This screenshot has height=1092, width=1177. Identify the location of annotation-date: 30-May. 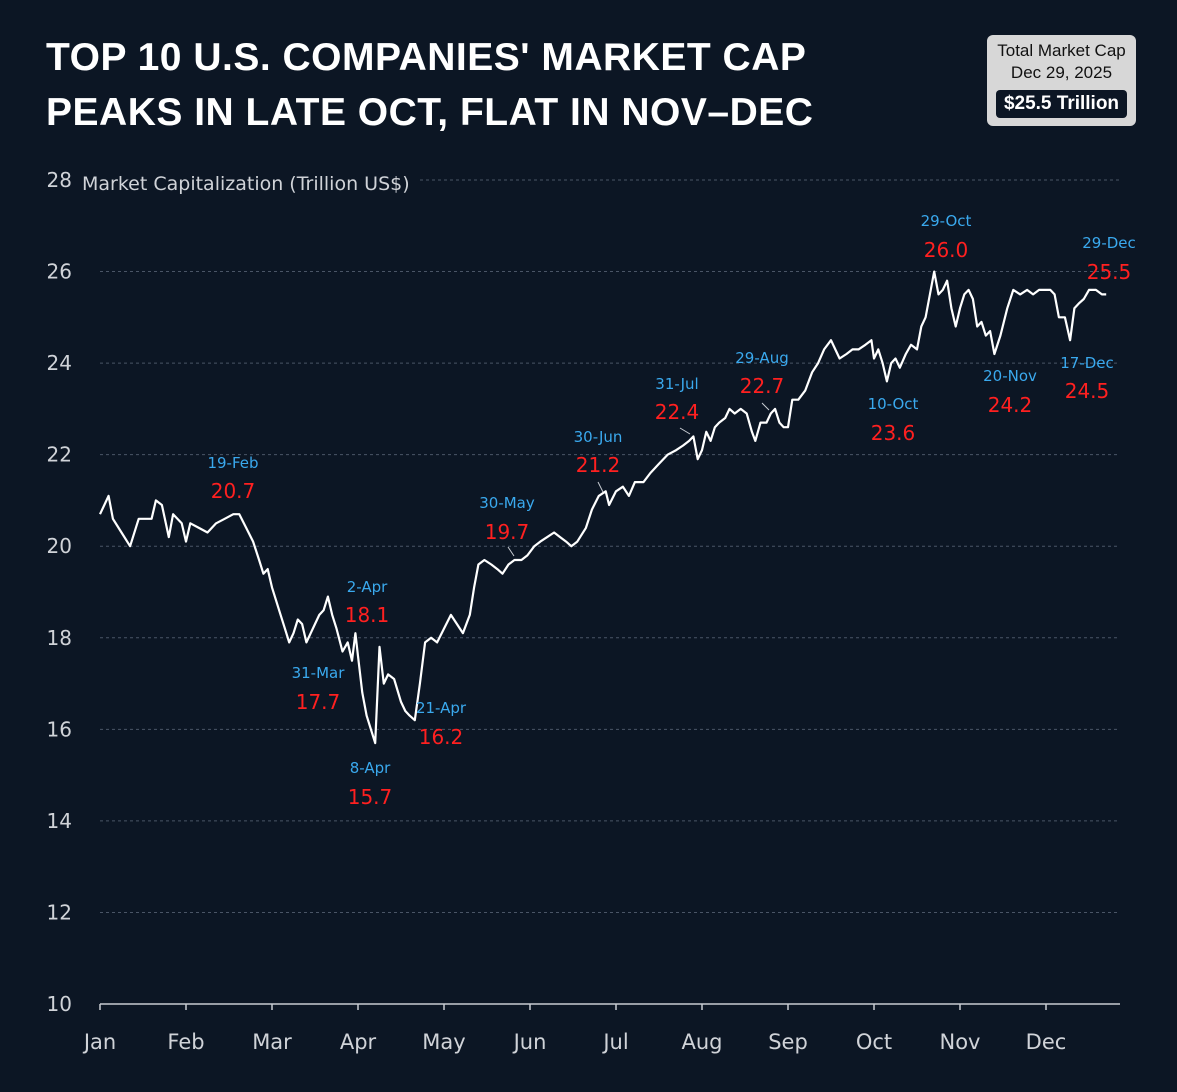
(507, 503).